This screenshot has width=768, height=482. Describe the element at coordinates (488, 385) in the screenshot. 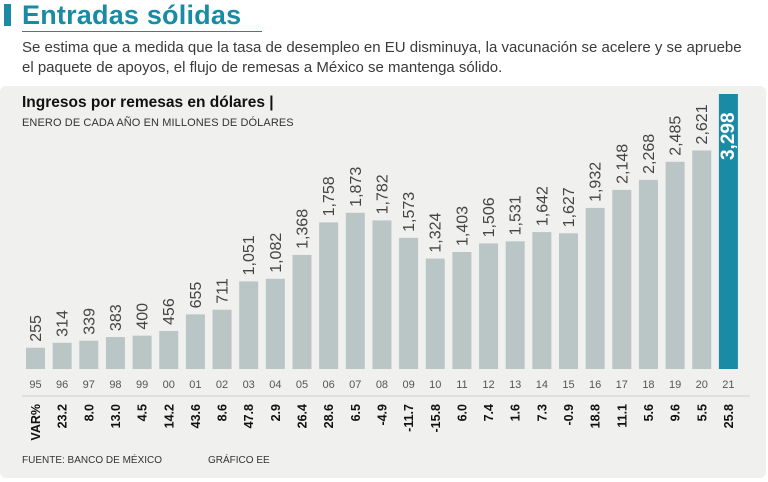

I see `year-label-12: 12` at that location.